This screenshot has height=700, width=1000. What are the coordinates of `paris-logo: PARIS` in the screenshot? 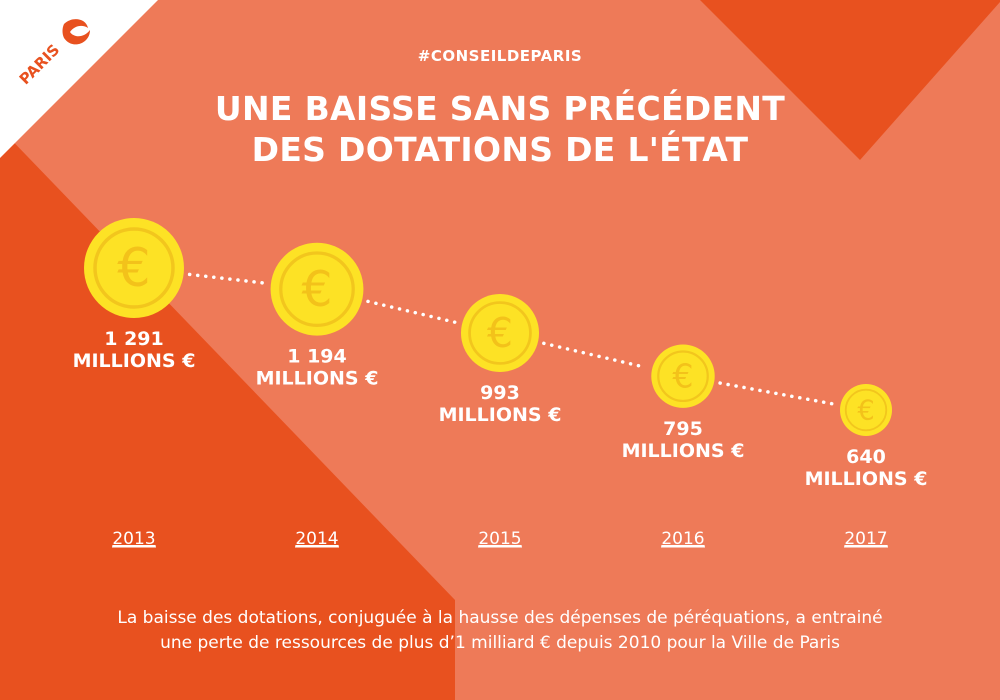 It's located at (79, 79).